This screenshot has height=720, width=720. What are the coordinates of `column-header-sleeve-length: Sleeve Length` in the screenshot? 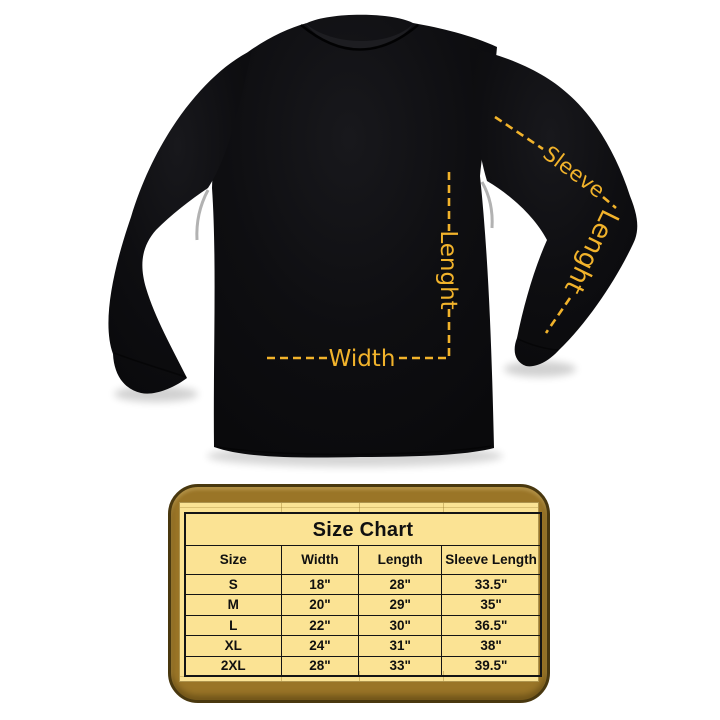 It's located at (491, 560).